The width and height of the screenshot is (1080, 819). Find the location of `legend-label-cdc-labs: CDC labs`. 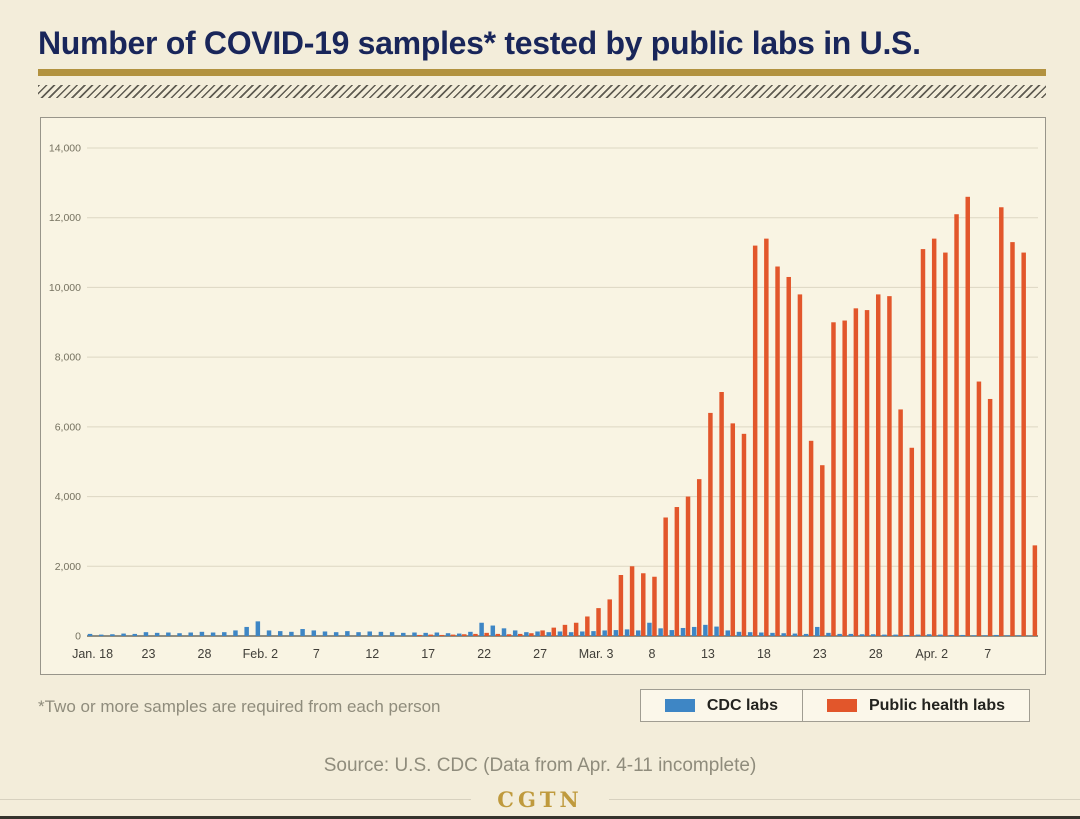

legend-label-cdc-labs: CDC labs is located at coordinates (742, 705).